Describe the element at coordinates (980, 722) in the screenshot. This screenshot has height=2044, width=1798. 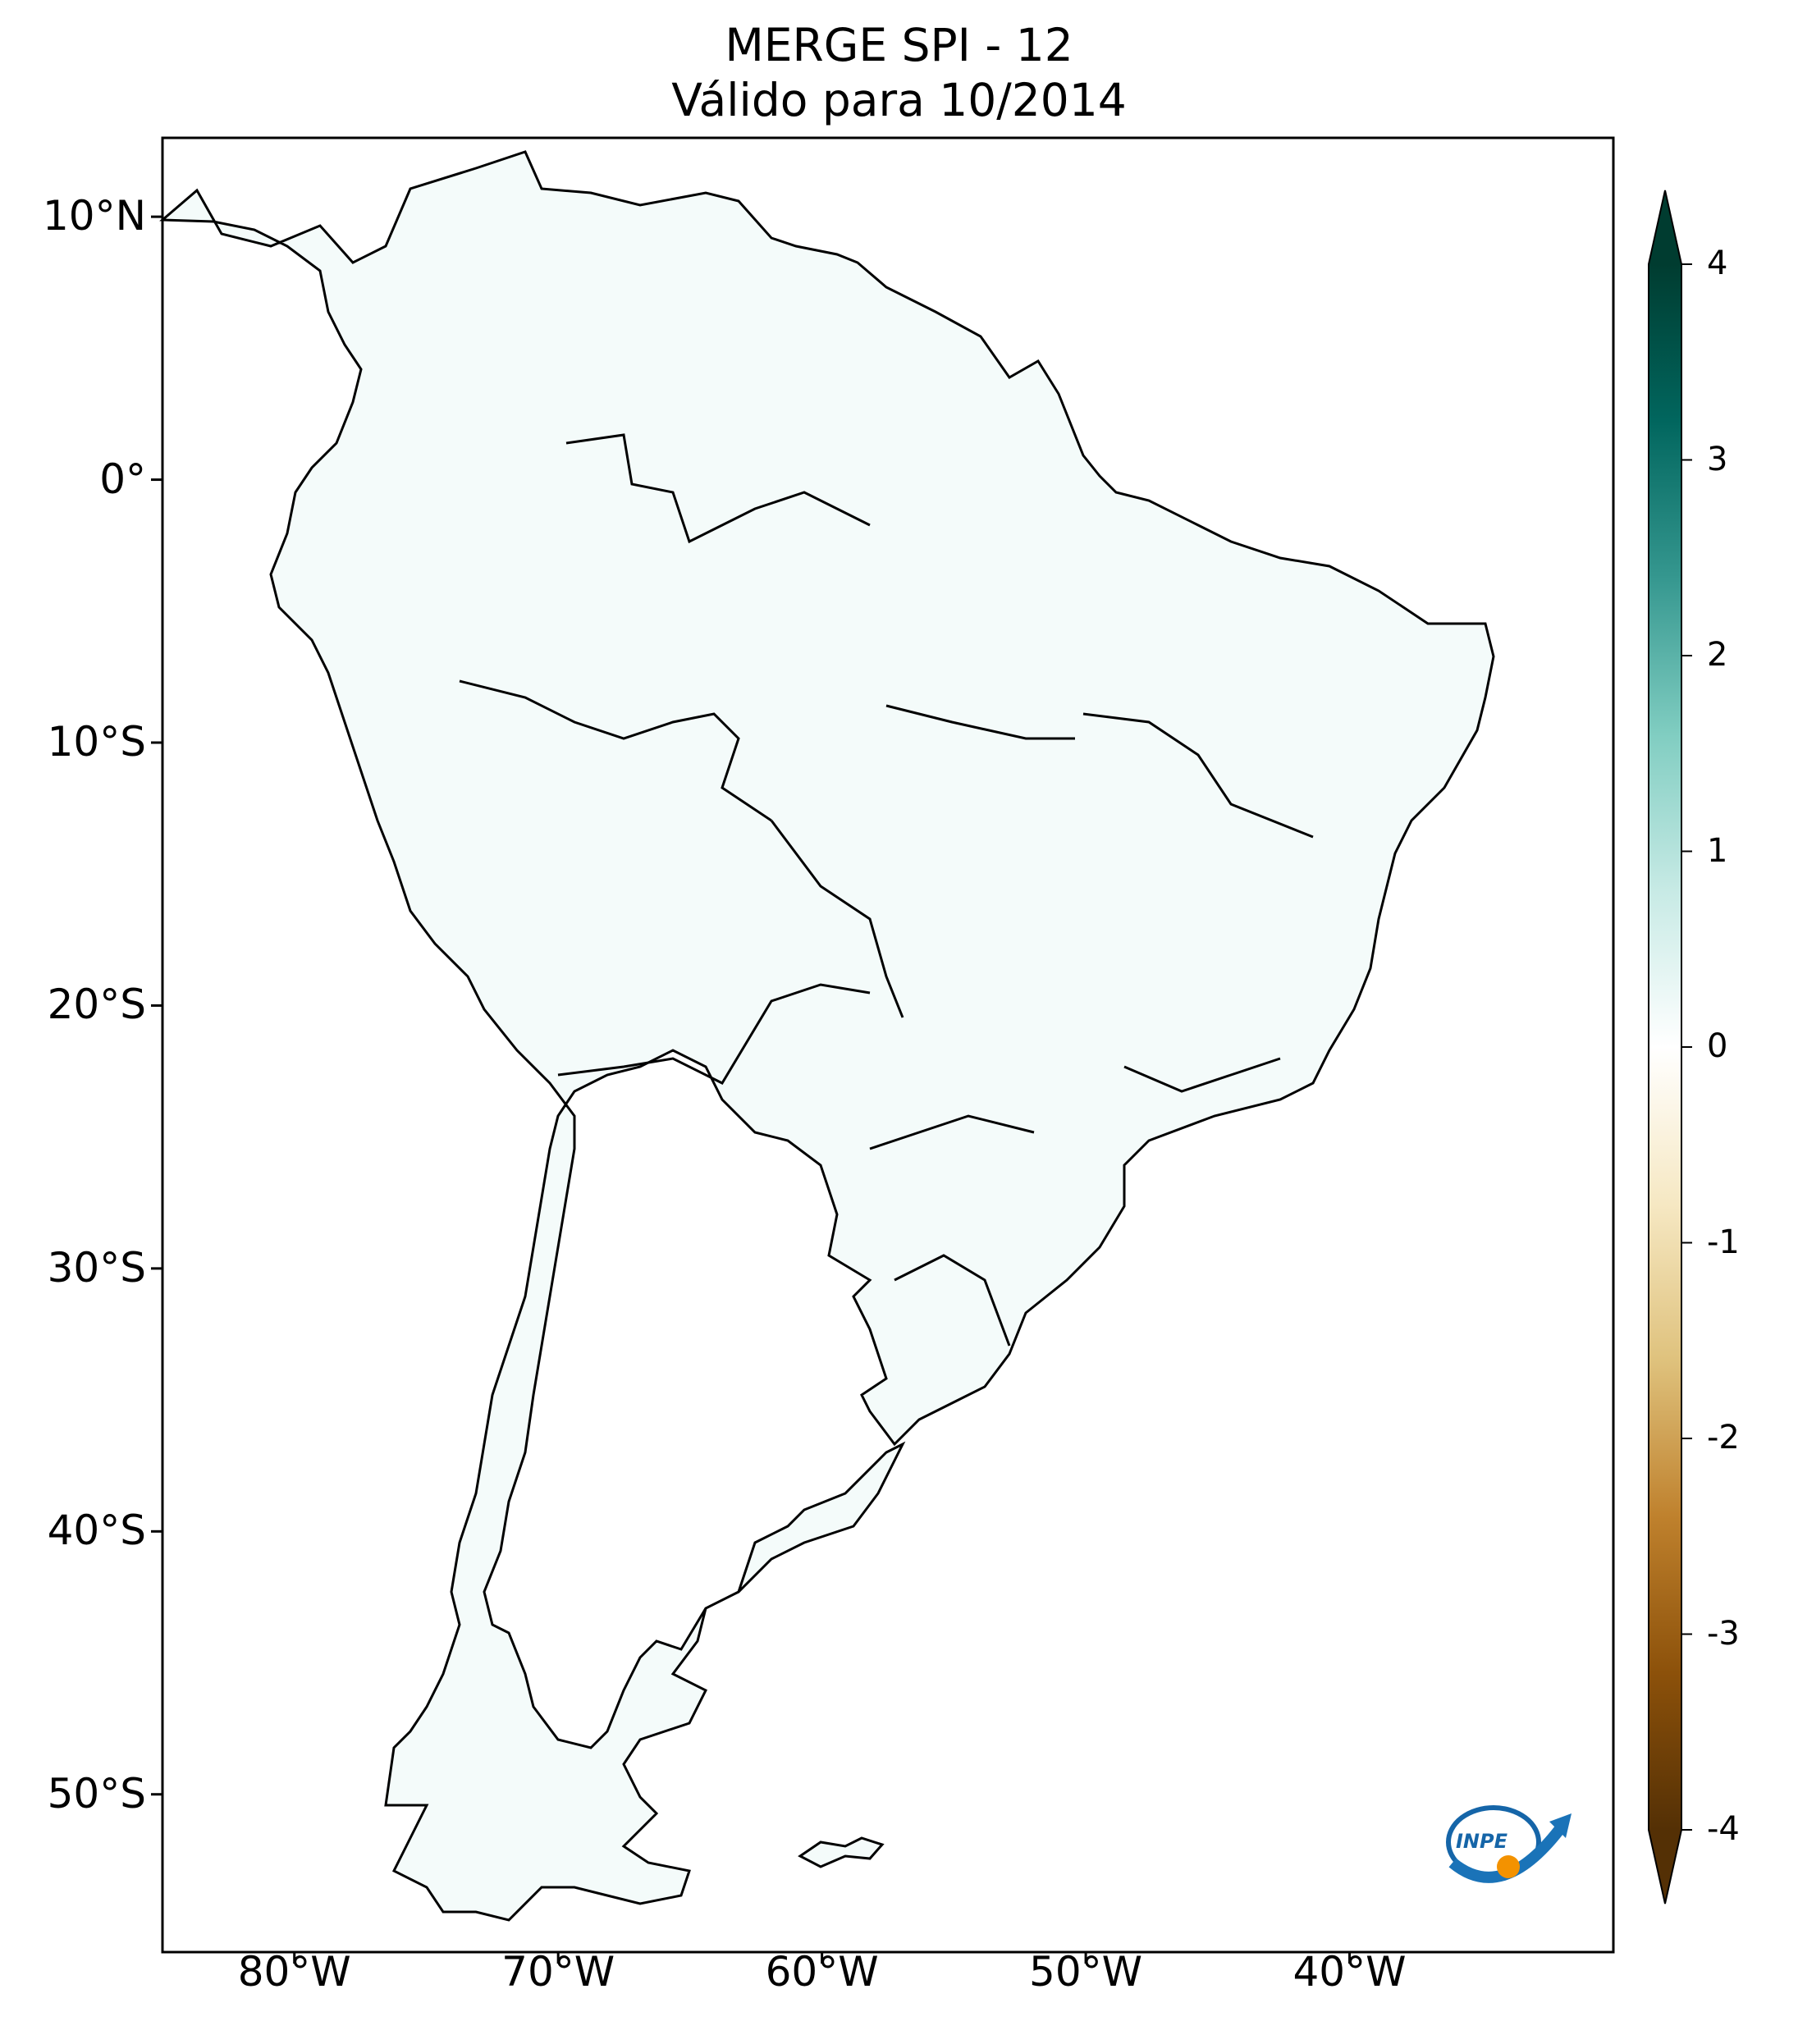
I see `border-para-mato-grosso` at that location.